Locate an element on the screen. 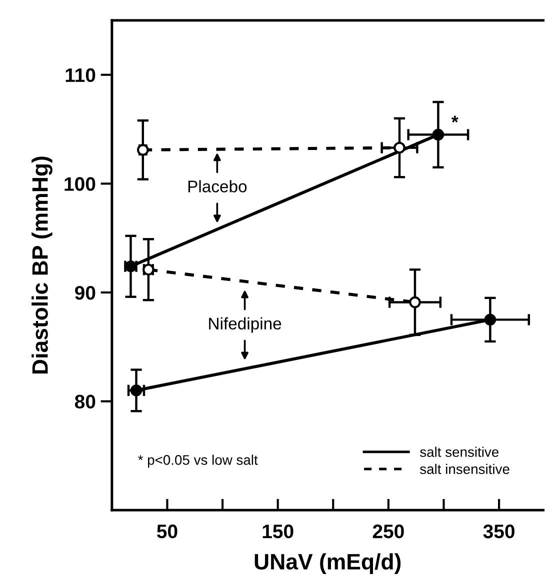 The height and width of the screenshot is (583, 546). legend-label: salt insensitive is located at coordinates (465, 469).